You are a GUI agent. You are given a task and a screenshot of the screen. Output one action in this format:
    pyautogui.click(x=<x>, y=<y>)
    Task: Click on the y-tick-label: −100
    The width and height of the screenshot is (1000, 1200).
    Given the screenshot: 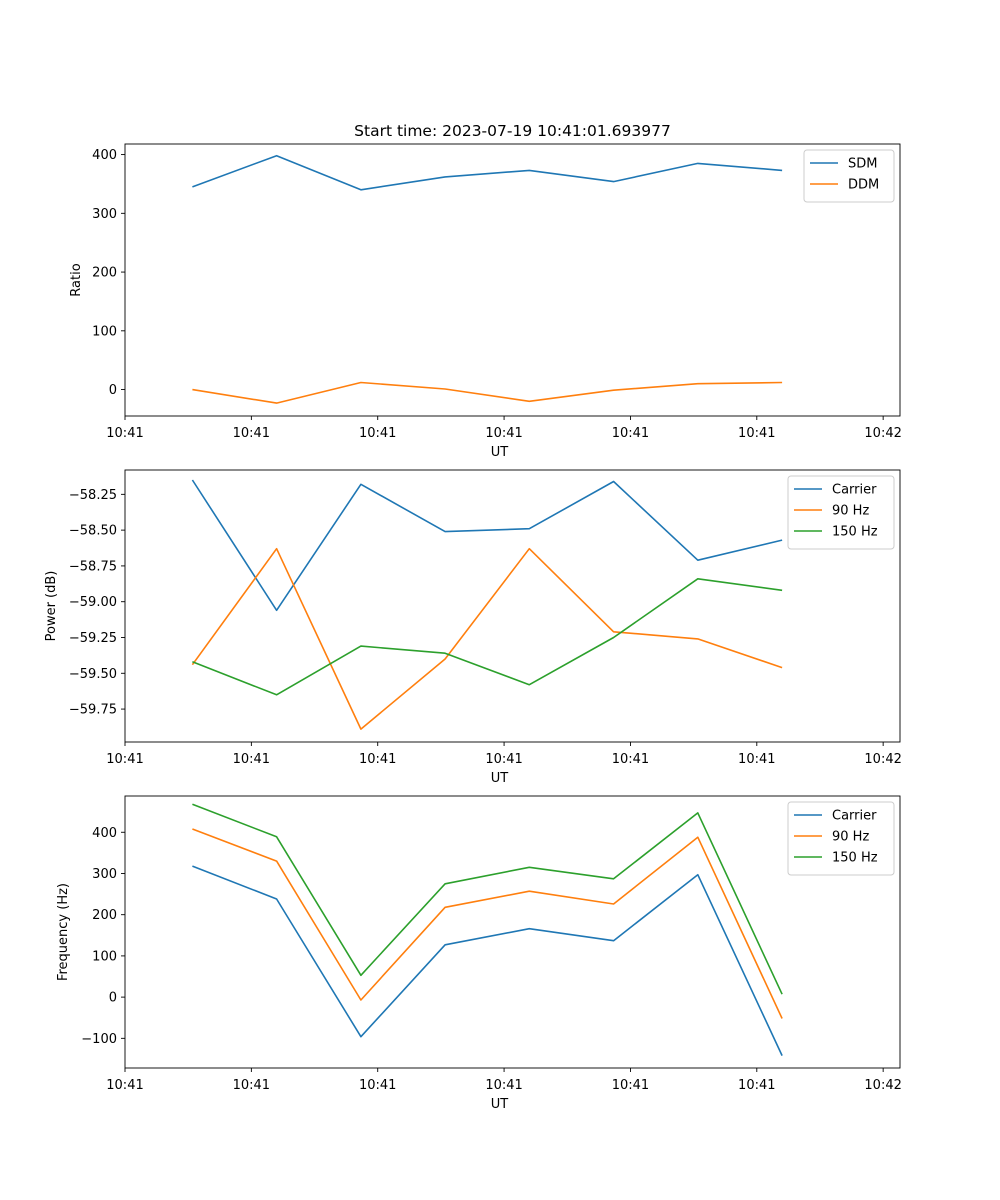 What is the action you would take?
    pyautogui.click(x=99, y=1039)
    